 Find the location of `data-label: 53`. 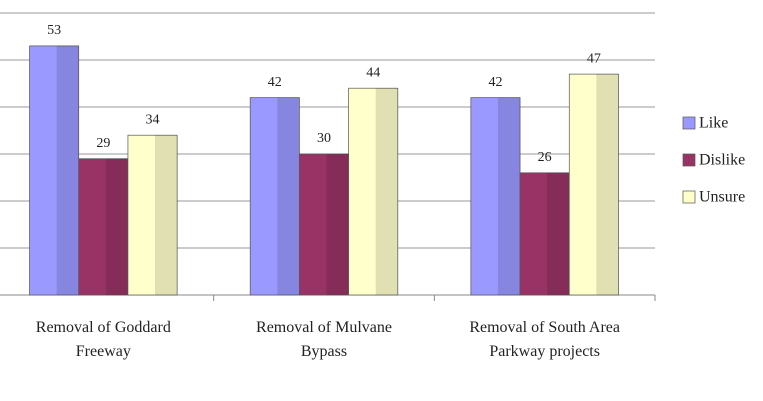

data-label: 53 is located at coordinates (54, 30).